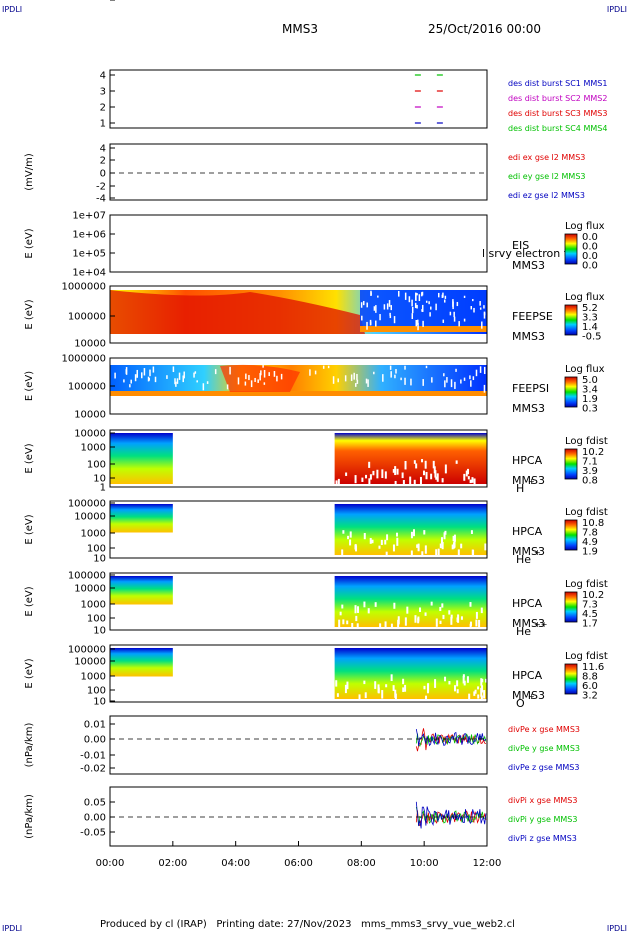 The height and width of the screenshot is (934, 630). I want to click on ytick-label: 1e+04, so click(89, 273).